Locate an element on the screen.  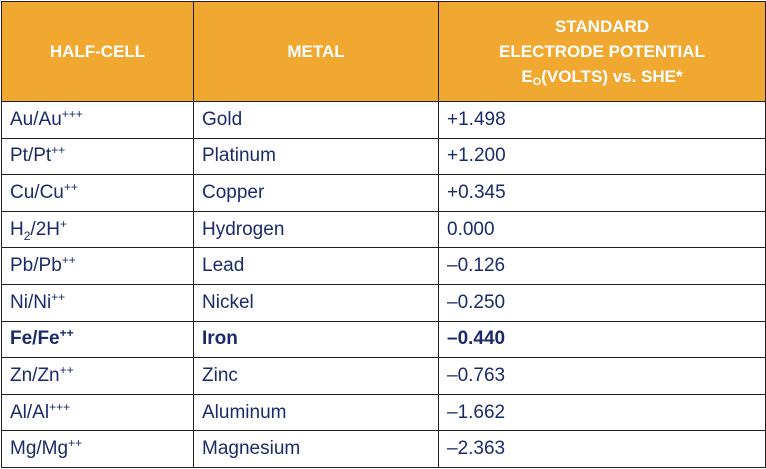
table-row: Zn/Zn++ Zinc –0.763 is located at coordinates (383, 376).